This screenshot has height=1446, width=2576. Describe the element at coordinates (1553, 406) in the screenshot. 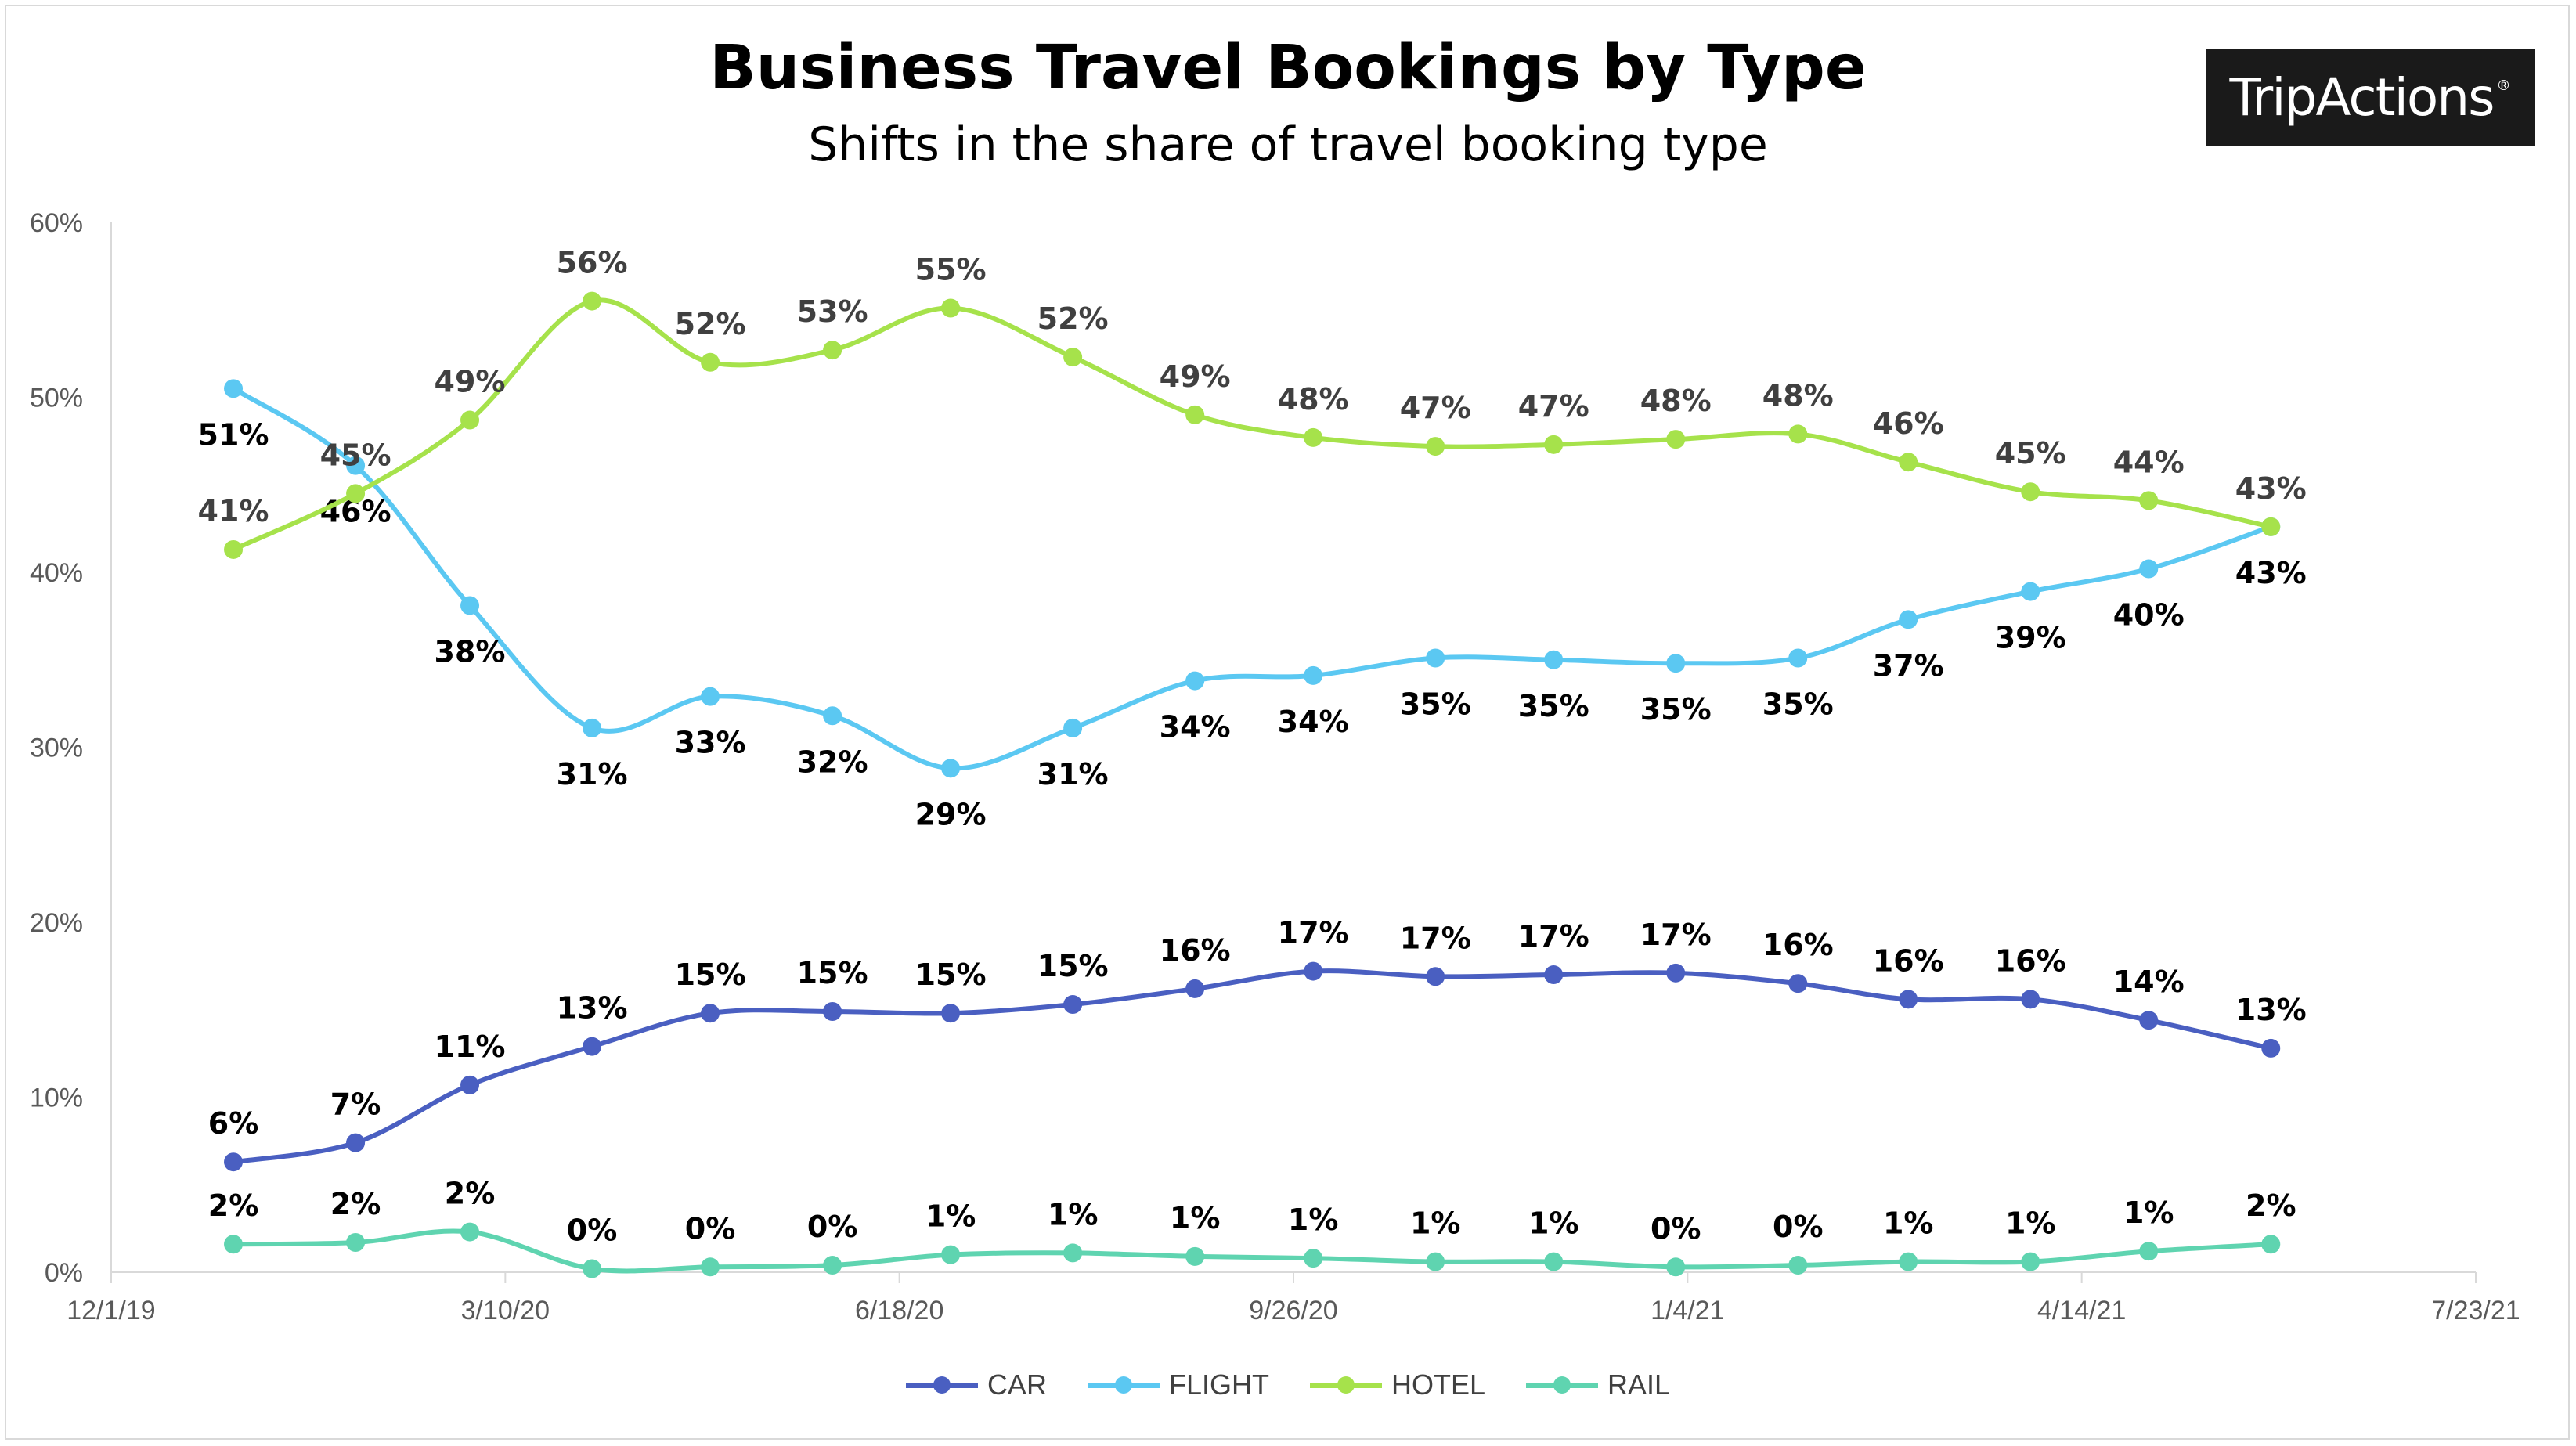

I see `hotel-data-label: 47%` at that location.